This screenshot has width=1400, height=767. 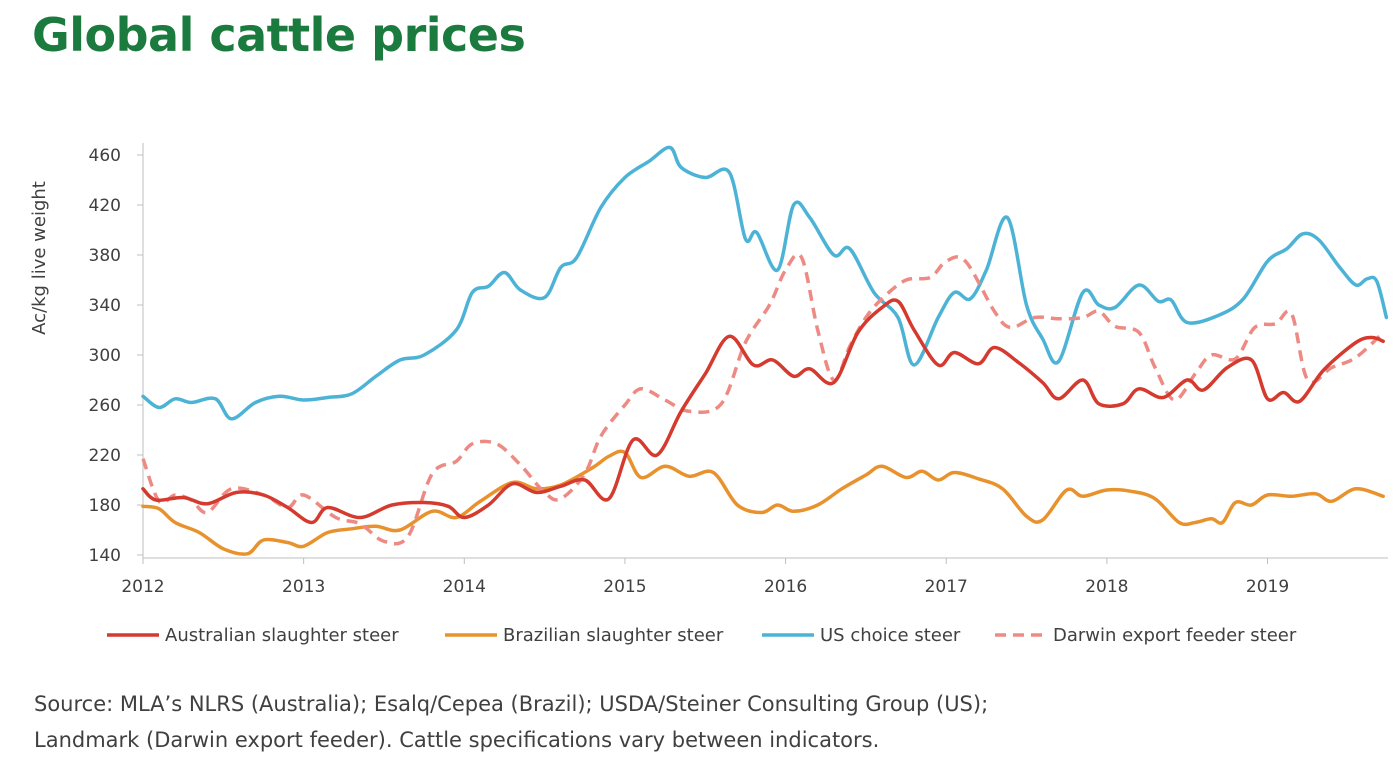 I want to click on x-tick-label: 2018, so click(x=1106, y=587).